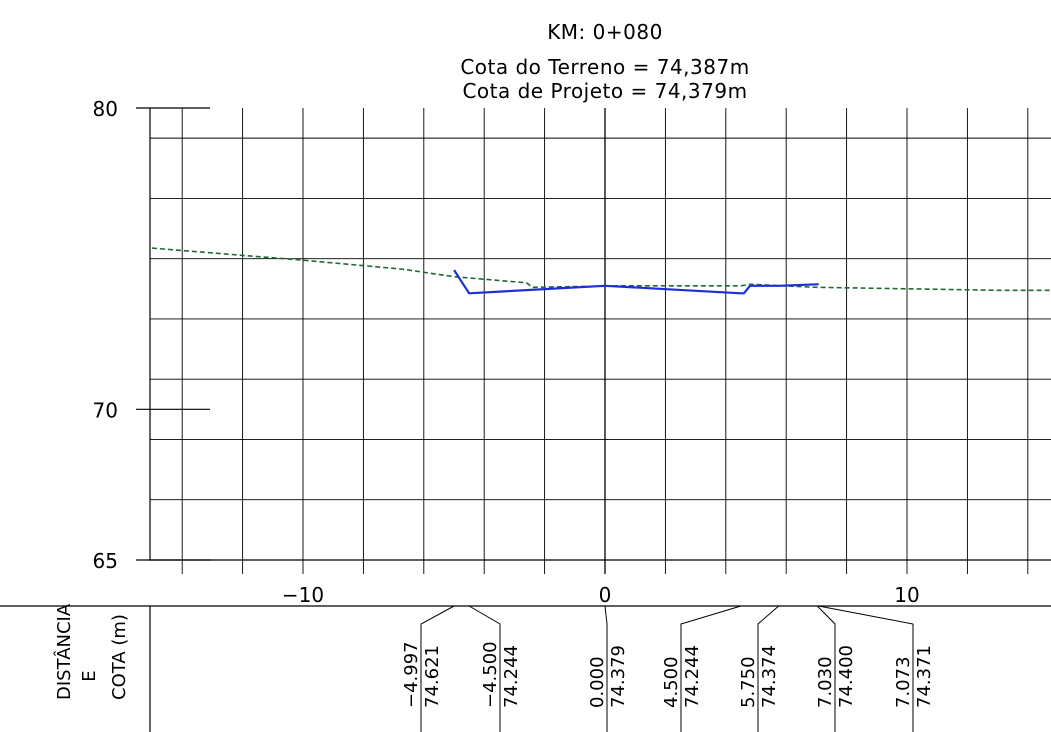 The image size is (1051, 732). What do you see at coordinates (605, 32) in the screenshot?
I see `station-km-label: KM: 0+080` at bounding box center [605, 32].